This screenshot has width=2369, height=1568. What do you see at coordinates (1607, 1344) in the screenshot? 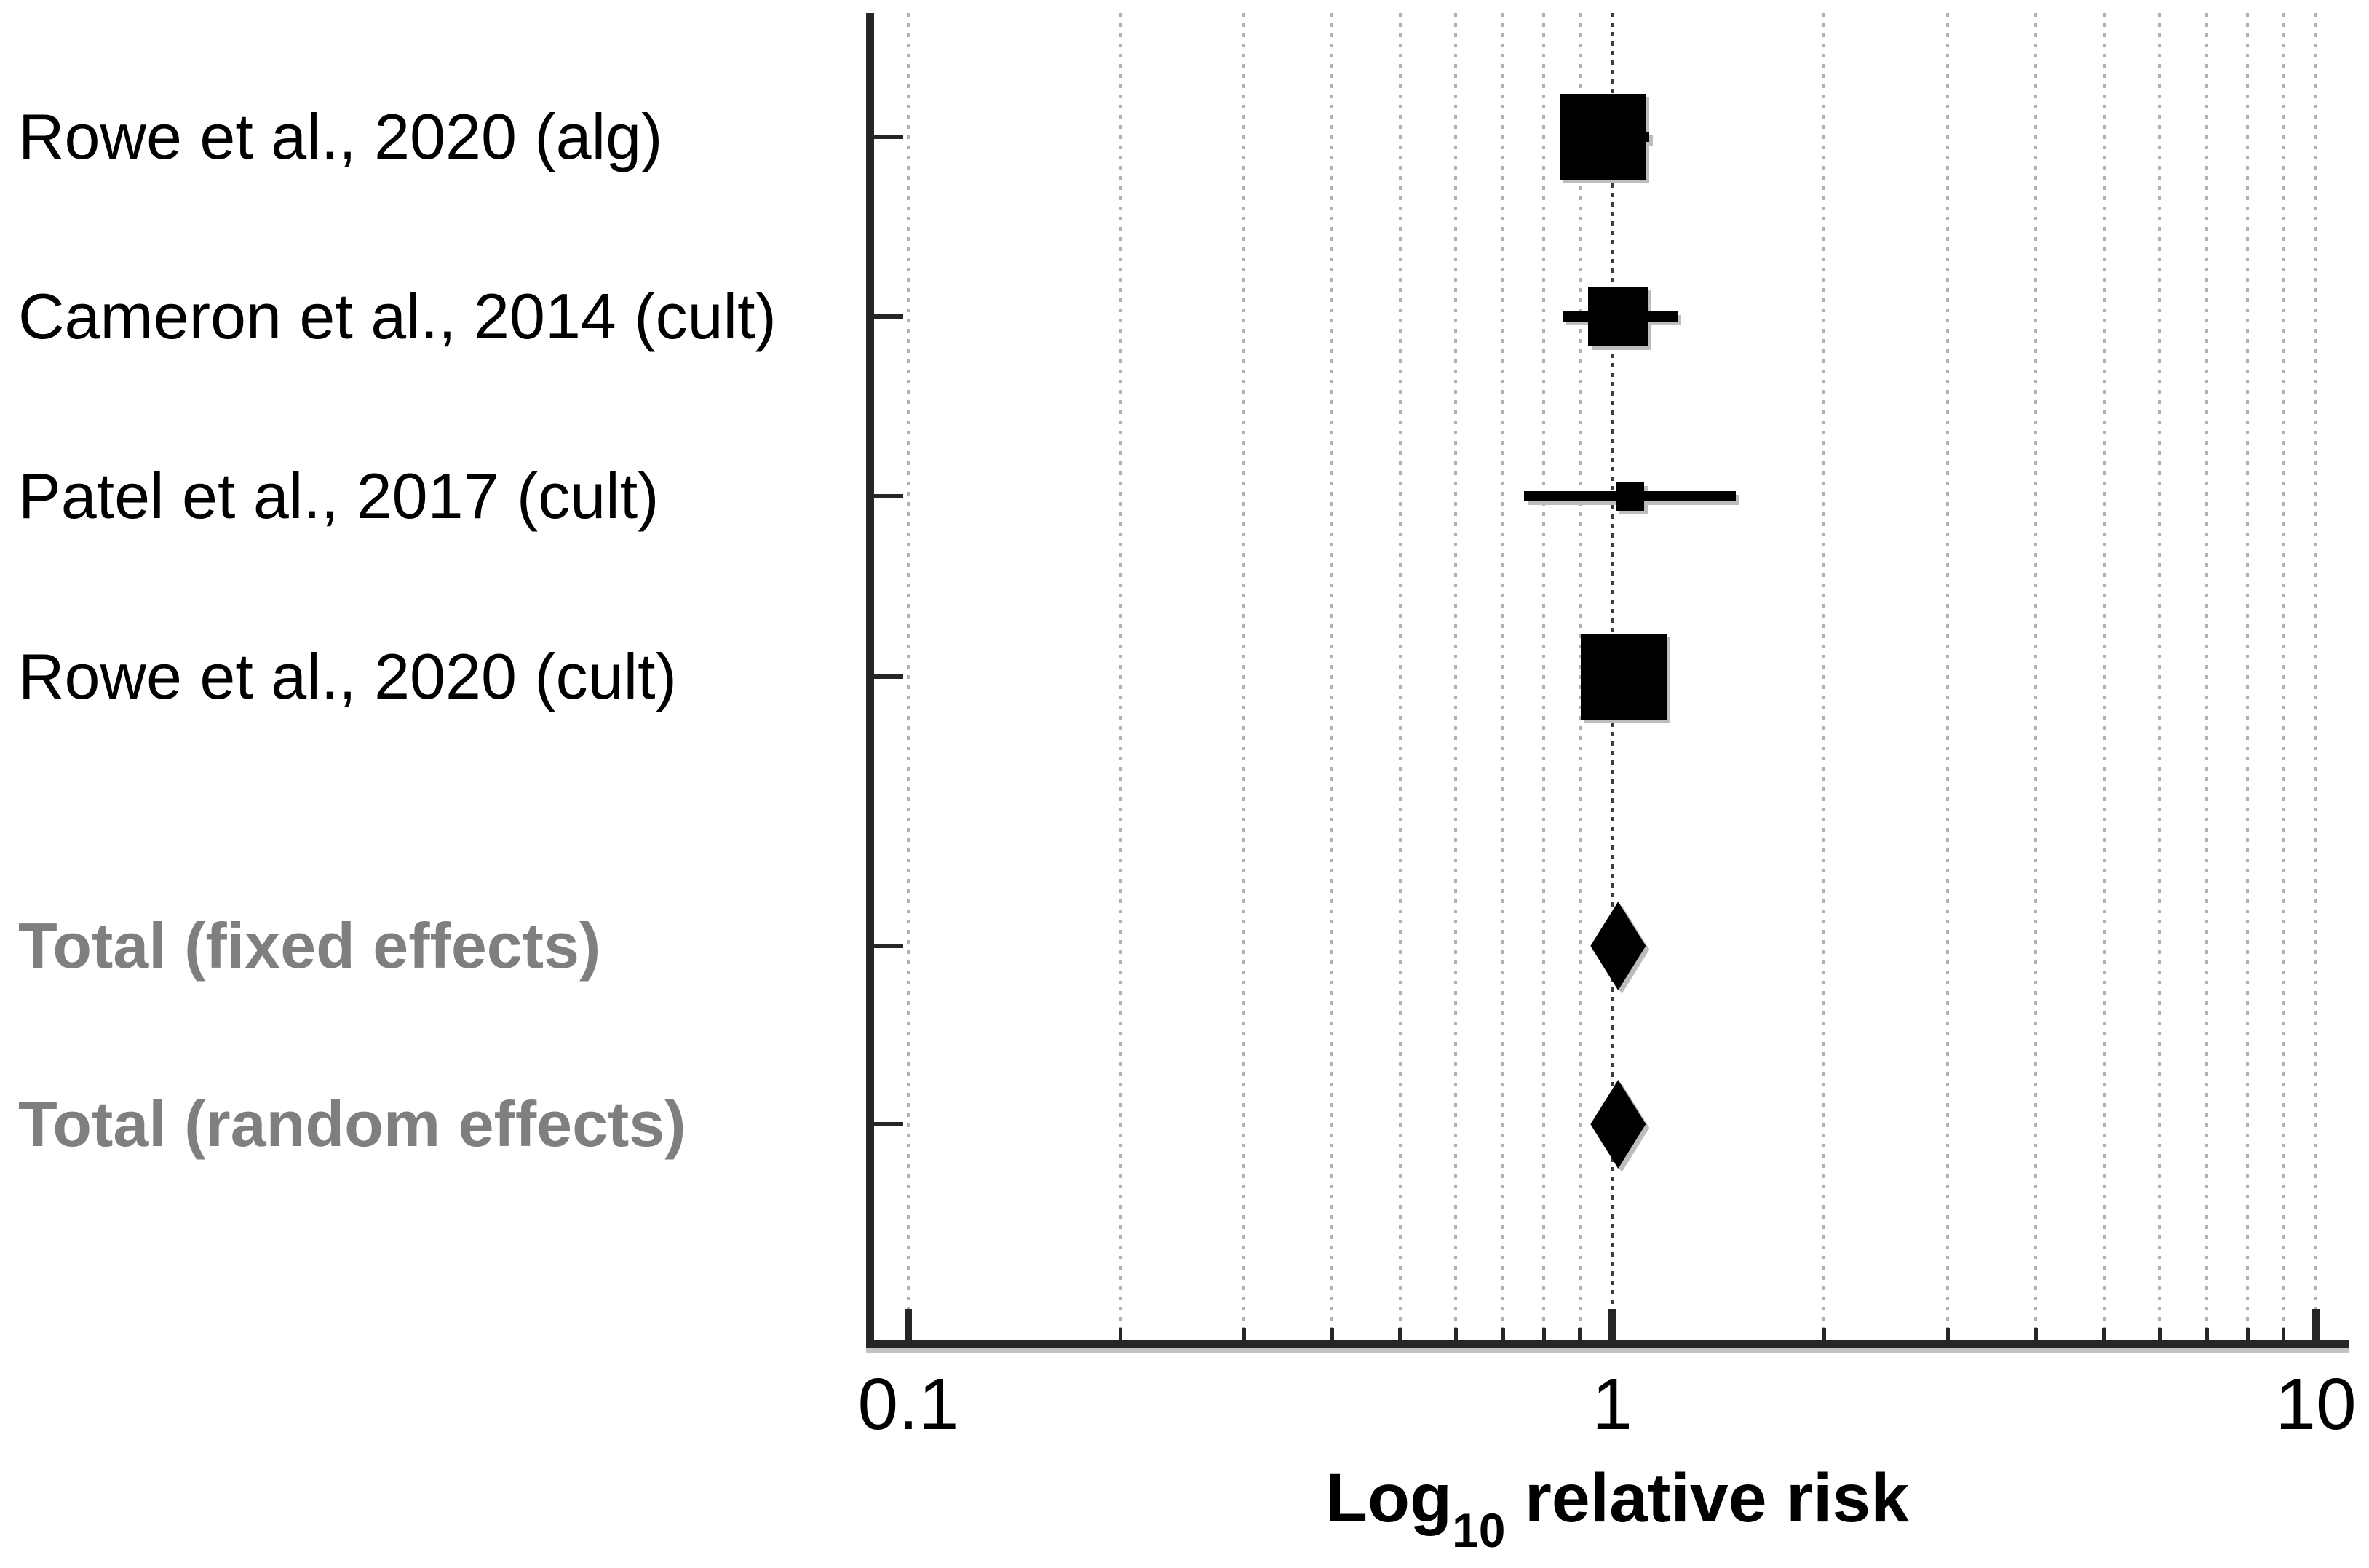
I see `x-axis-line` at bounding box center [1607, 1344].